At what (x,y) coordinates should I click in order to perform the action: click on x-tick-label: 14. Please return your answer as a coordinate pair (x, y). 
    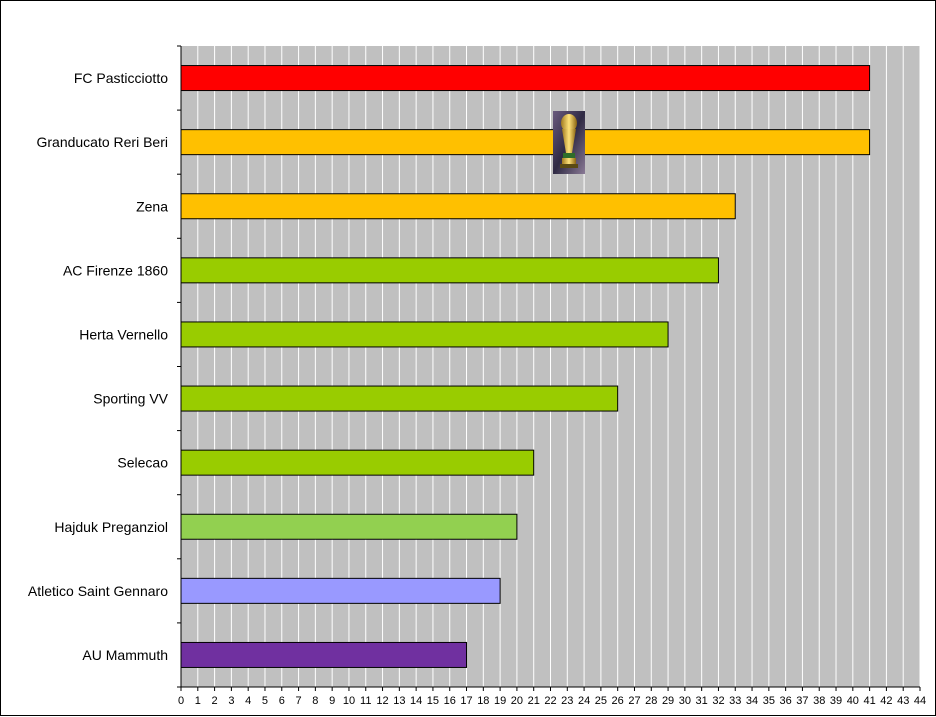
    Looking at the image, I should click on (416, 701).